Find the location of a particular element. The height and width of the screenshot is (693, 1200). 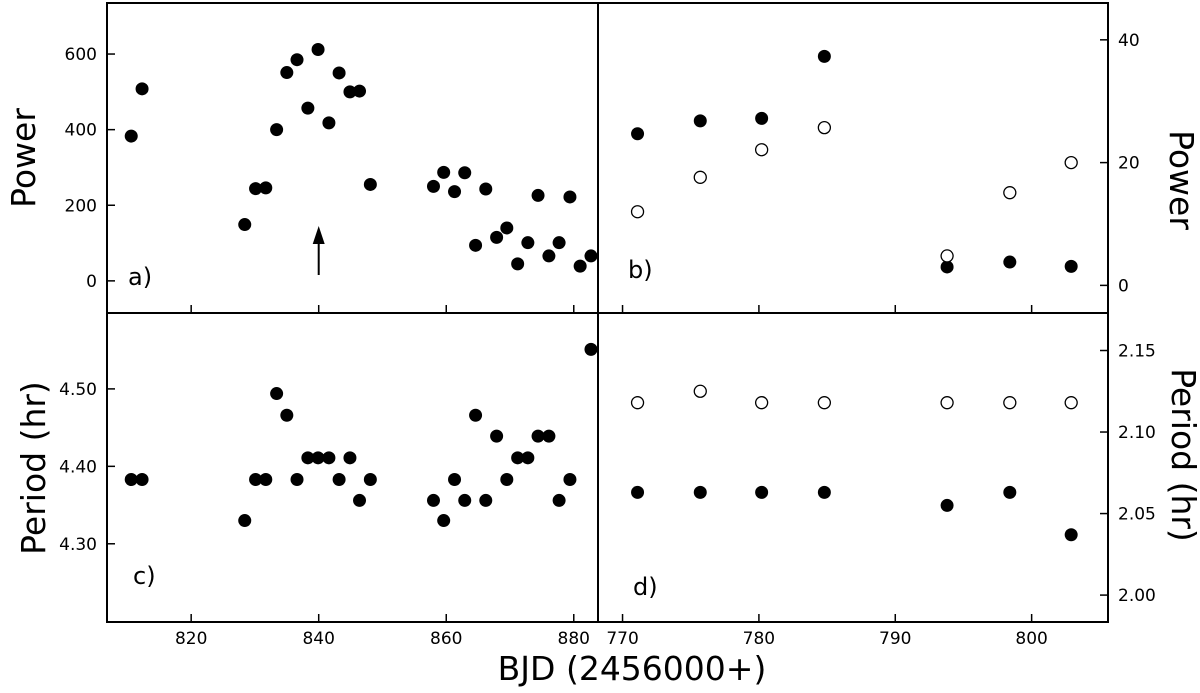

panel-c-tag: c) is located at coordinates (144, 576).